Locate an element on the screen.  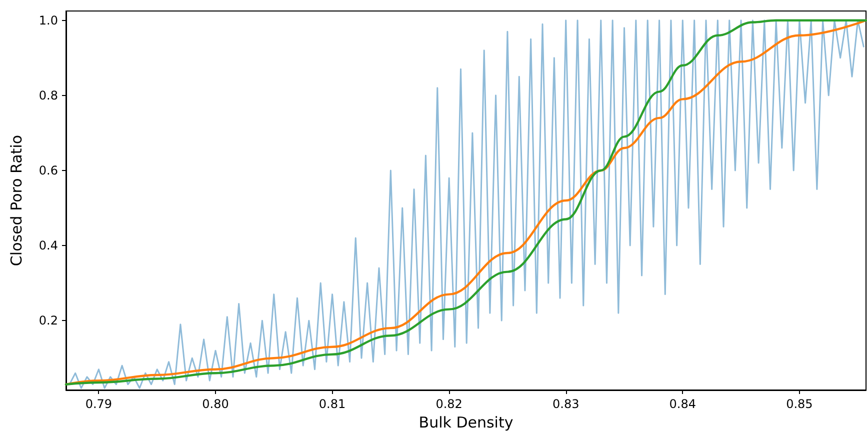
x-axis-title: Bulk Density is located at coordinates (466, 422).